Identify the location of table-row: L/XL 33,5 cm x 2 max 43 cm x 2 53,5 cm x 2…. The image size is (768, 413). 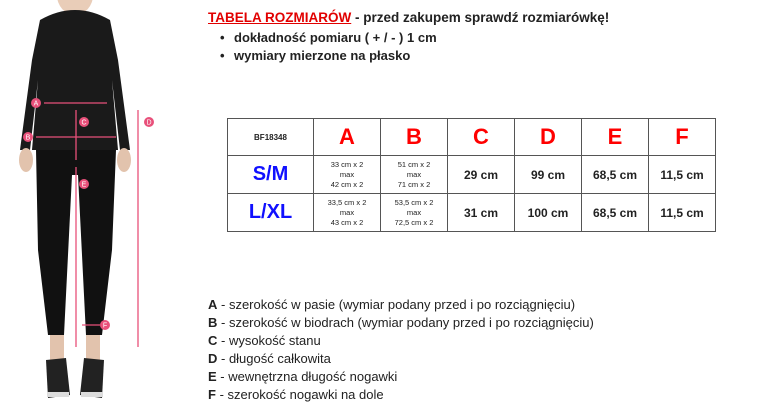
(471, 212).